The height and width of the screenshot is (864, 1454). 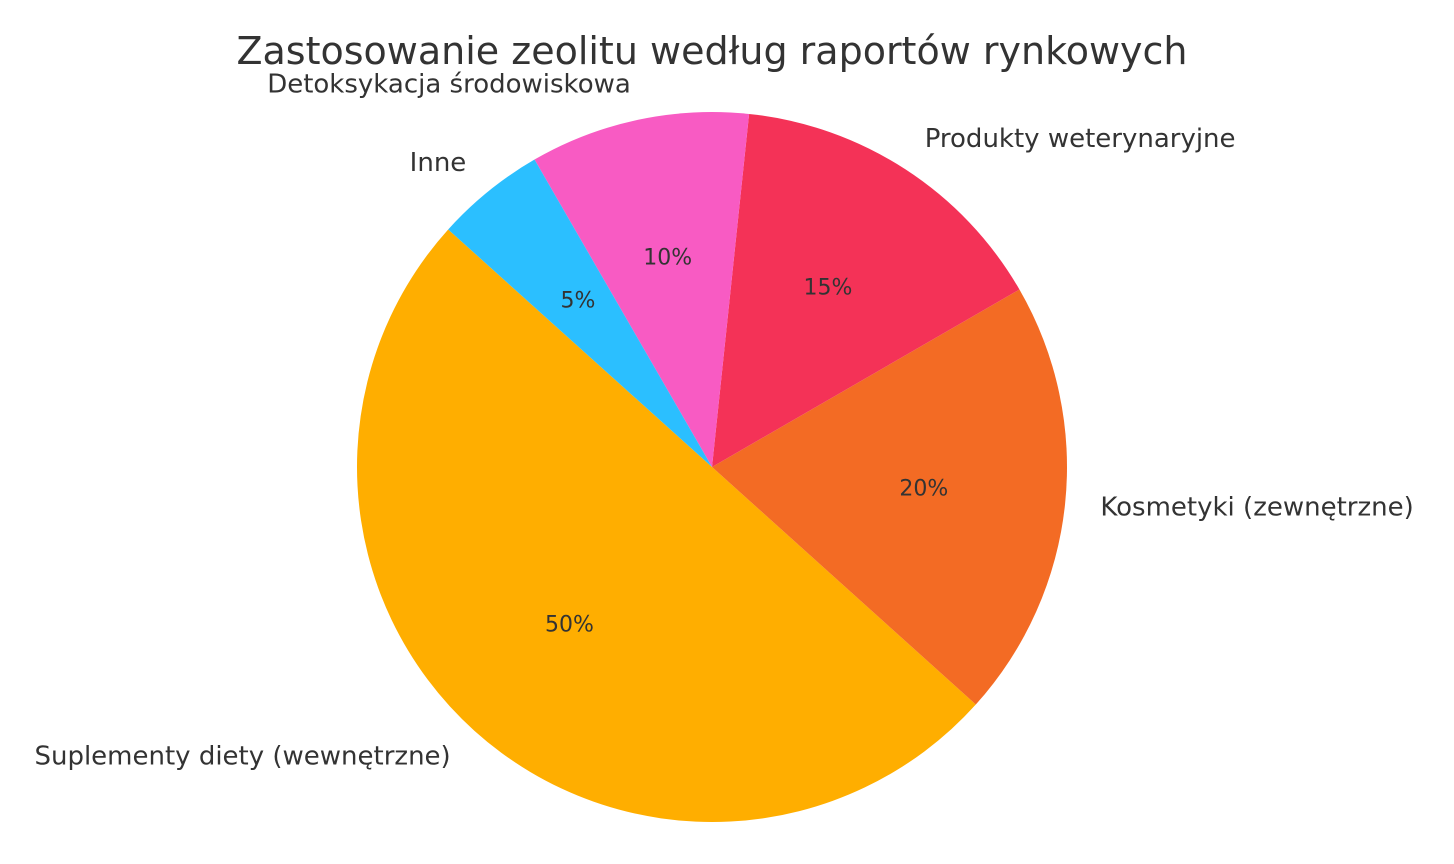 I want to click on slice-percent-label: 15%, so click(x=828, y=287).